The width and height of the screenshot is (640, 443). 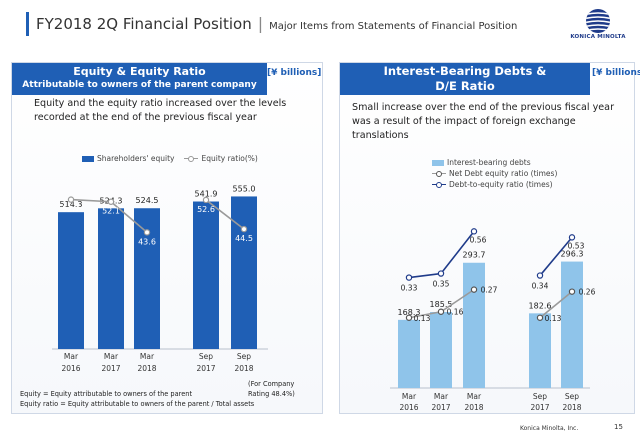 What do you see at coordinates (474, 255) in the screenshot?
I see `debt-bar-label: 293.7` at bounding box center [474, 255].